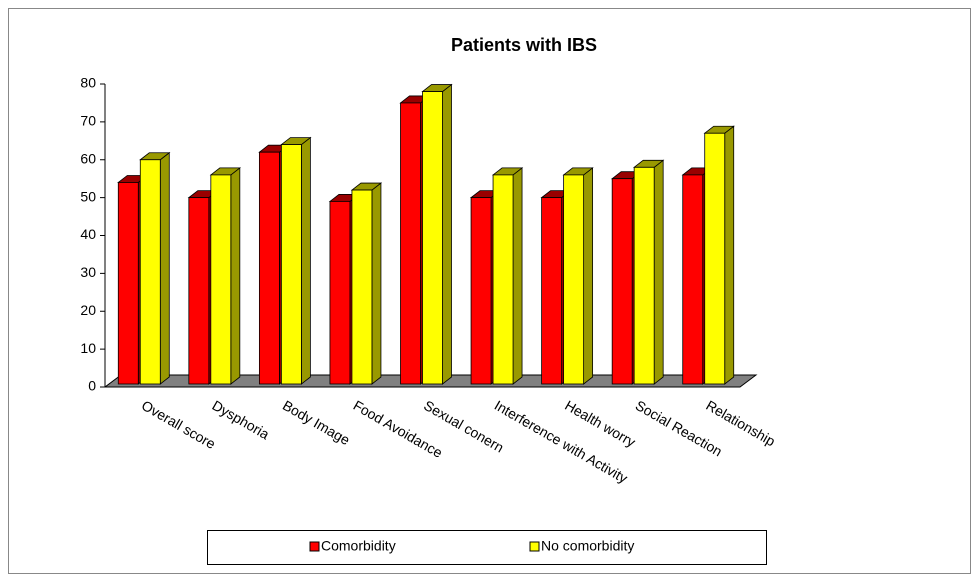 This screenshot has height=583, width=979. Describe the element at coordinates (587, 546) in the screenshot. I see `legend-label: No comorbidity` at that location.